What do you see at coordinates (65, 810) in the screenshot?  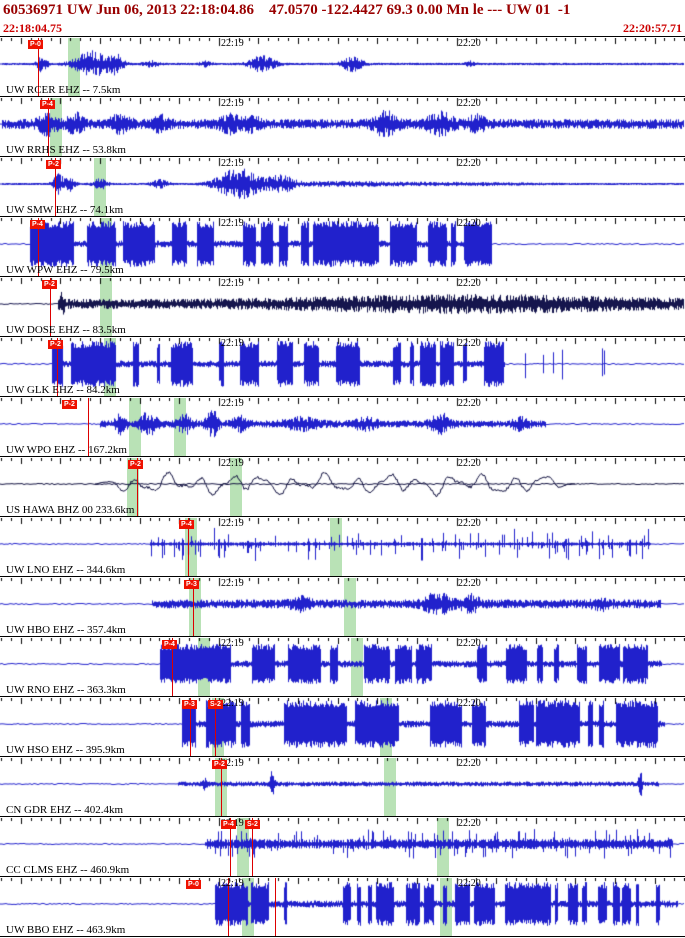 I see `station-label: CN GDR EHZ -- 402.4km` at bounding box center [65, 810].